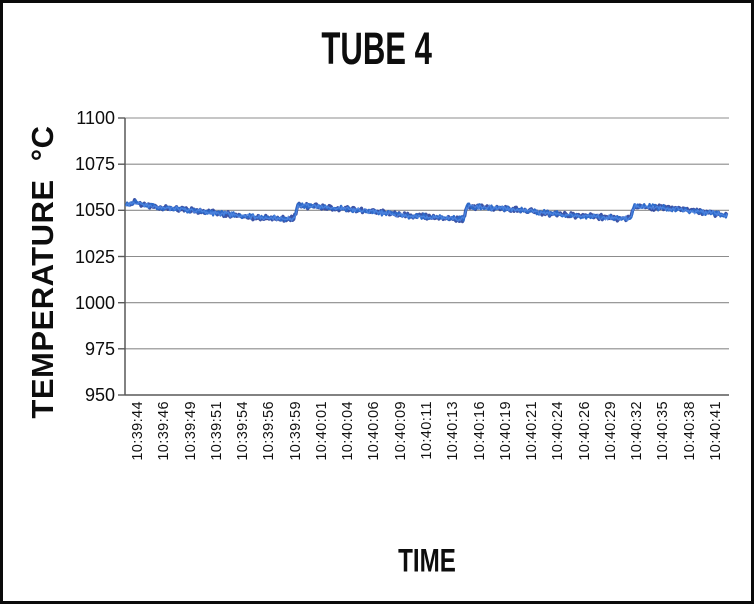 The image size is (754, 604). Describe the element at coordinates (321, 431) in the screenshot. I see `x-tick-label: 10:40:01` at that location.